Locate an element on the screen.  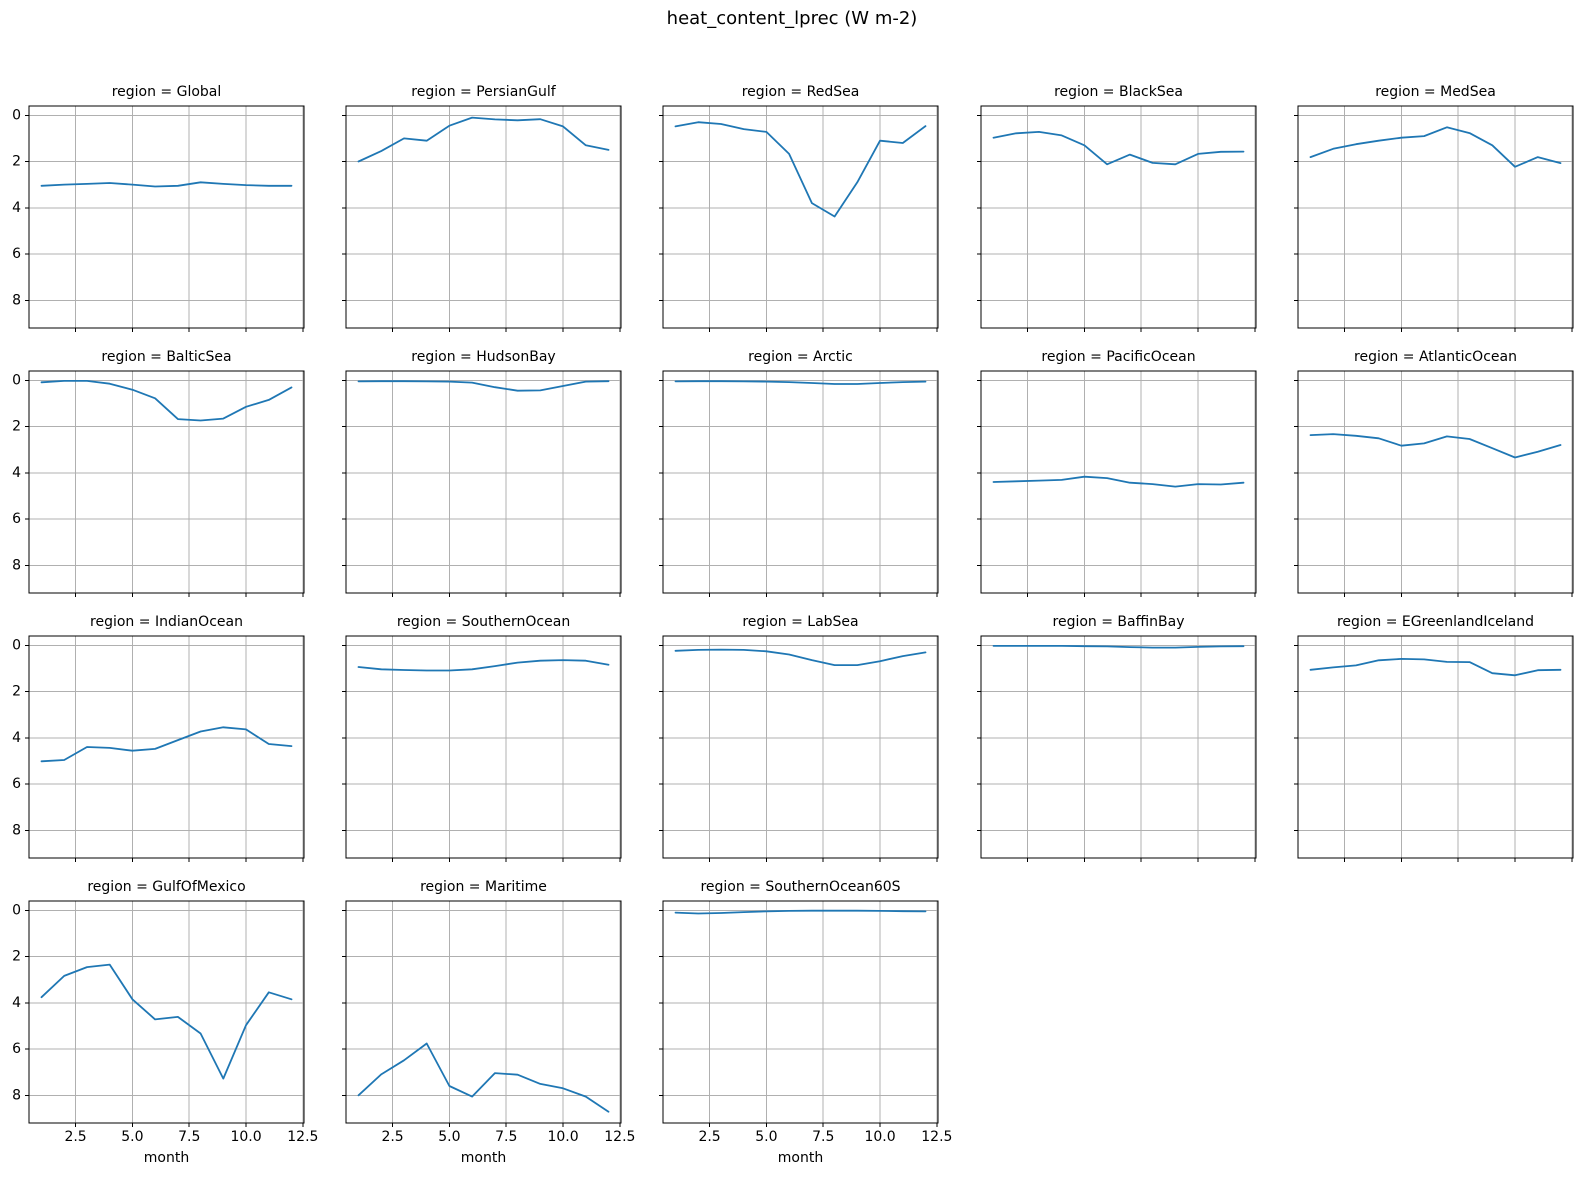
data-line-BalticSea is located at coordinates (166, 400).